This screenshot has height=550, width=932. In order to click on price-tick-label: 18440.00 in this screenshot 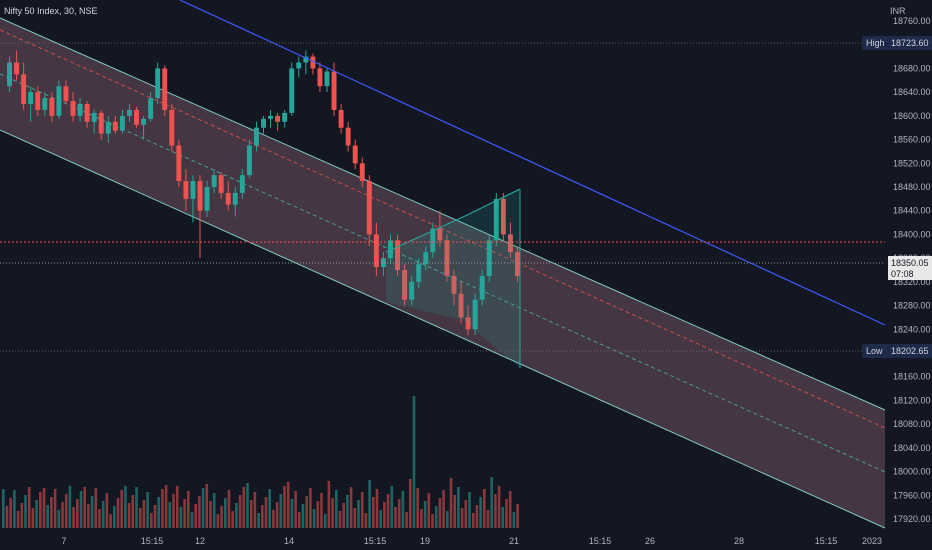, I will do `click(912, 211)`.